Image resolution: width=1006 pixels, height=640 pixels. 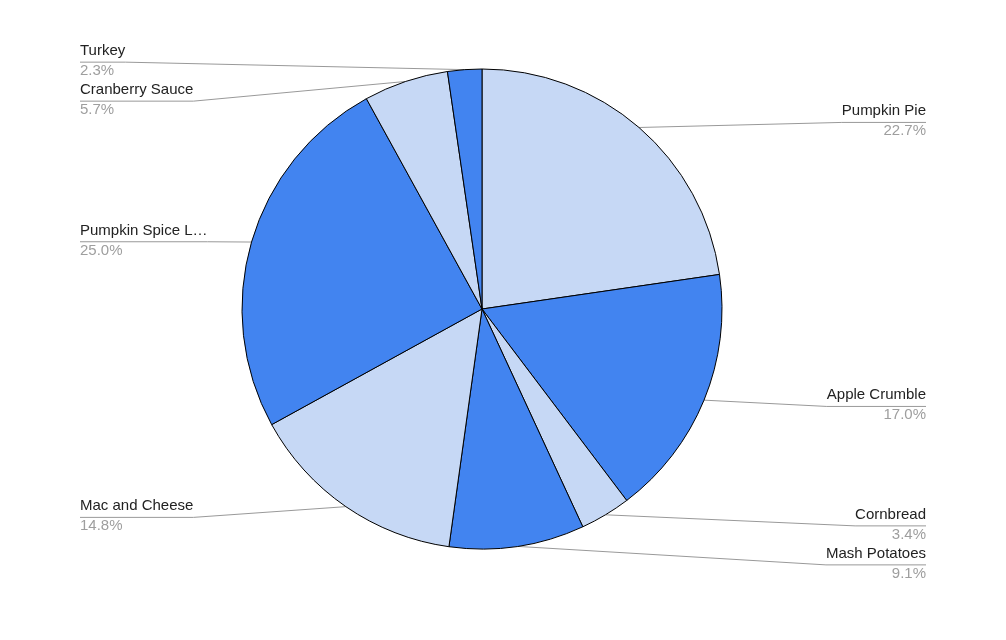 I want to click on data-label: 9.1%, so click(x=908, y=572).